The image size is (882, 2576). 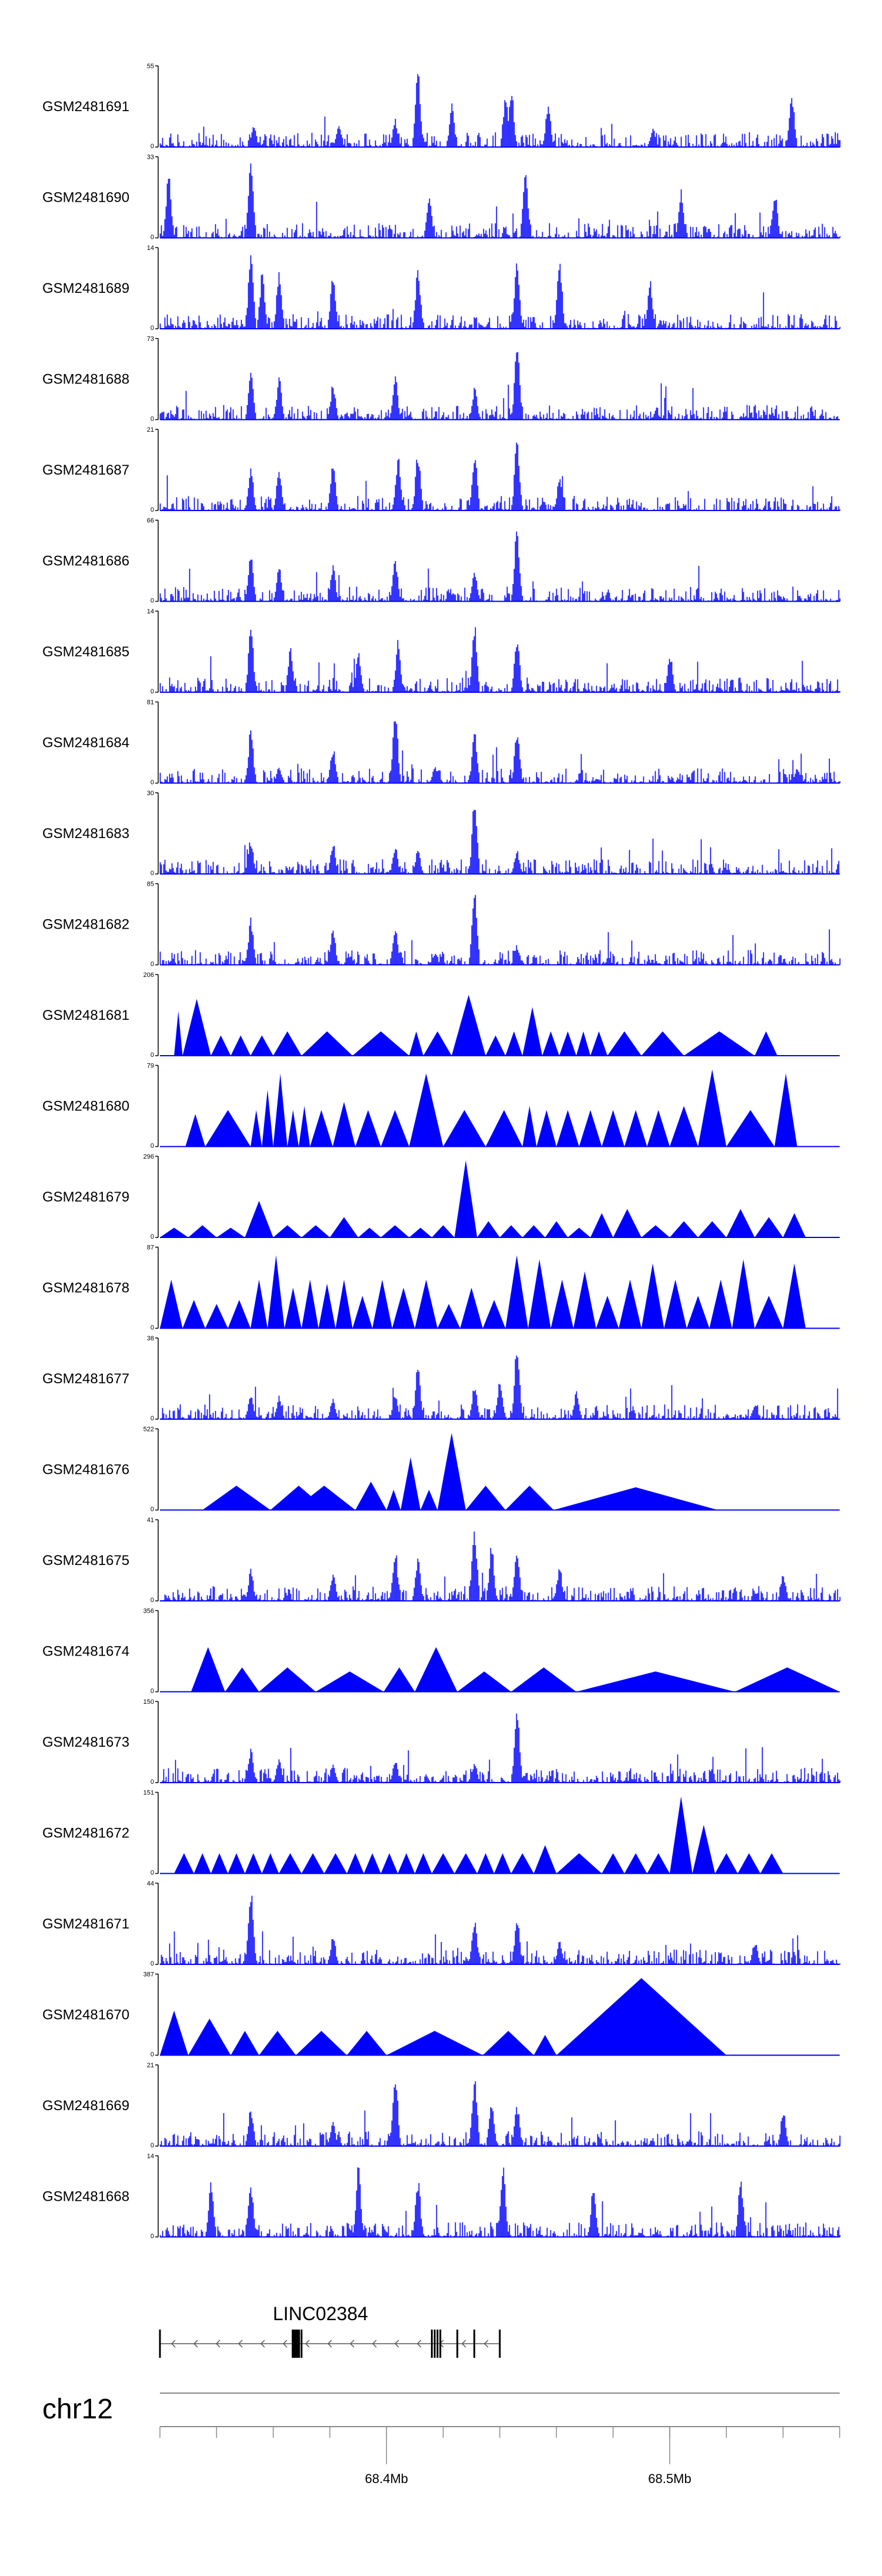 I want to click on track-GSM2481679: GSM2481679 296 0, so click(x=441, y=1196).